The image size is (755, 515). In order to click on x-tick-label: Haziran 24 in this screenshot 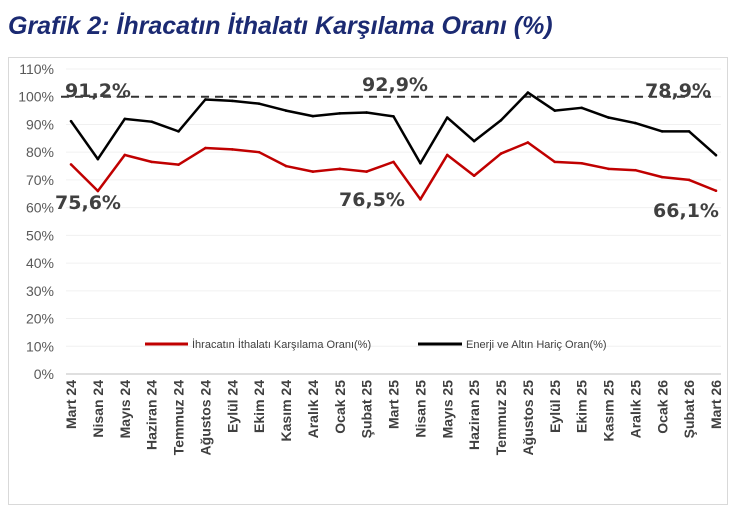, I will do `click(152, 415)`.